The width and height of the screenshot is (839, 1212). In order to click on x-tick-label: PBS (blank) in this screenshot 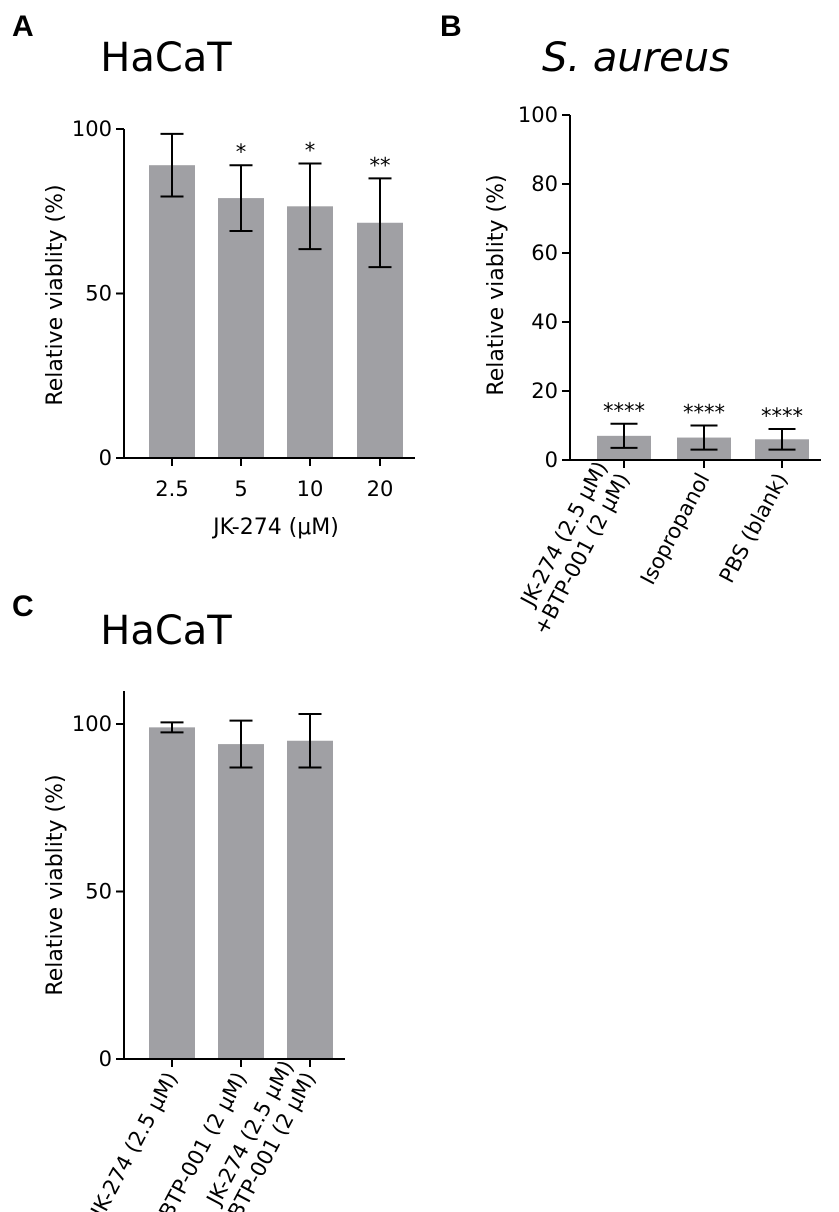, I will do `click(754, 528)`.